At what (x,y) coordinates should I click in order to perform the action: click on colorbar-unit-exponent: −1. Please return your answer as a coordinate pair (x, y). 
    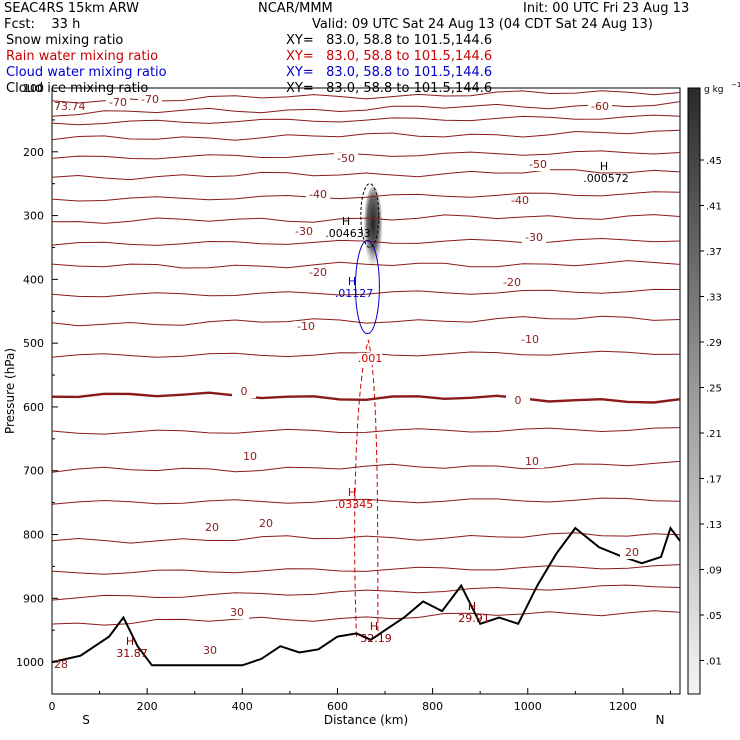
    Looking at the image, I should click on (735, 85).